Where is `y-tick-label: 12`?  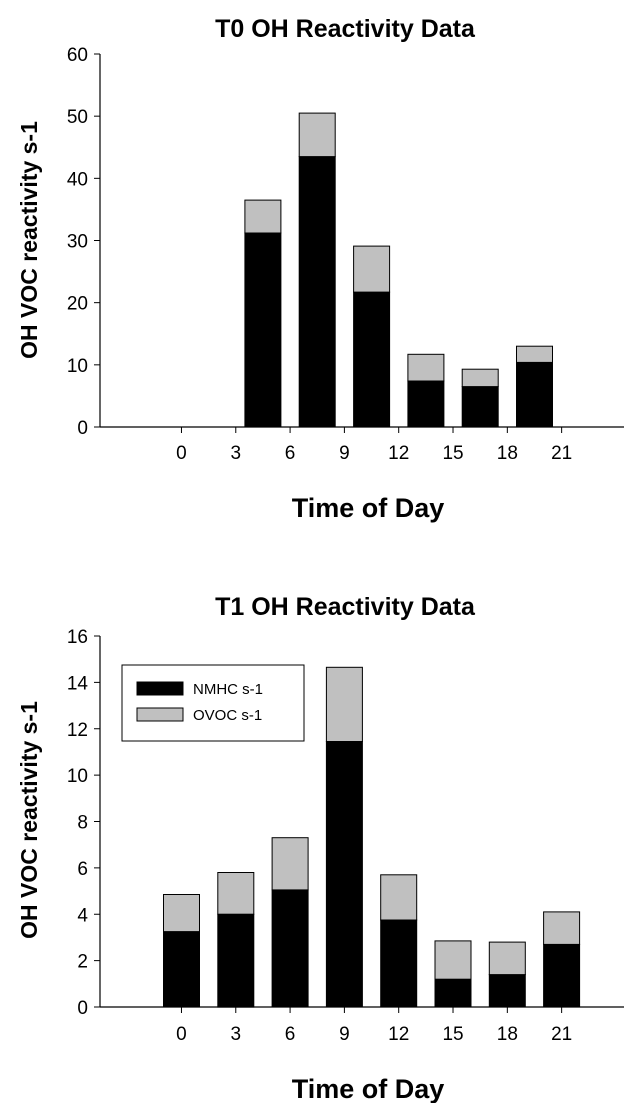
y-tick-label: 12 is located at coordinates (77, 730).